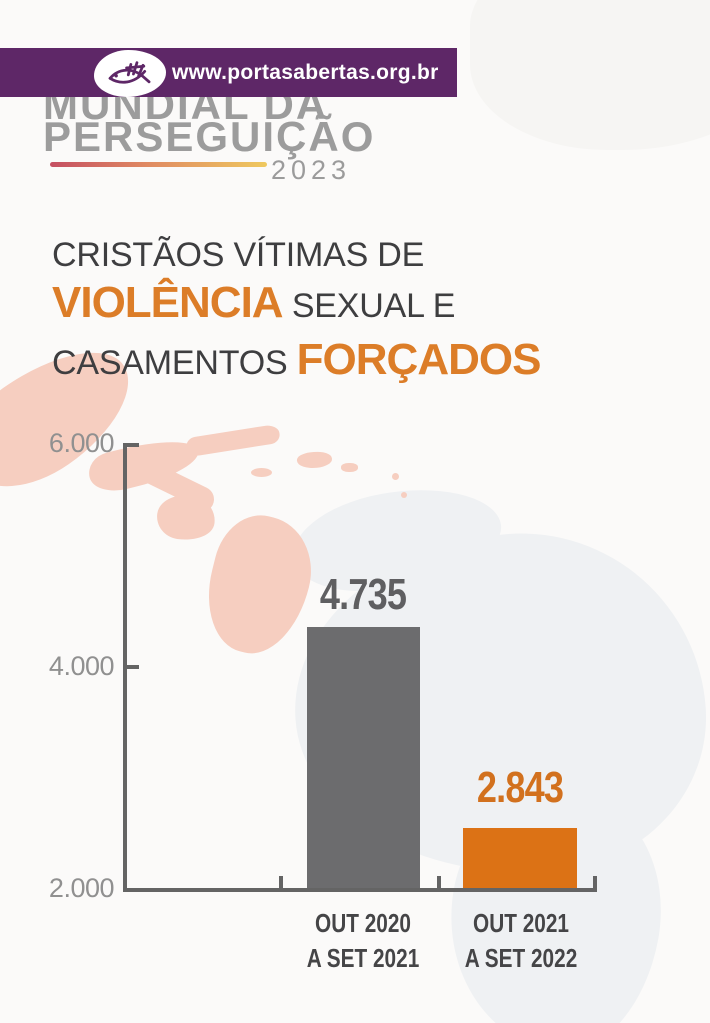  I want to click on bar-value-label-2: 2.843, so click(520, 787).